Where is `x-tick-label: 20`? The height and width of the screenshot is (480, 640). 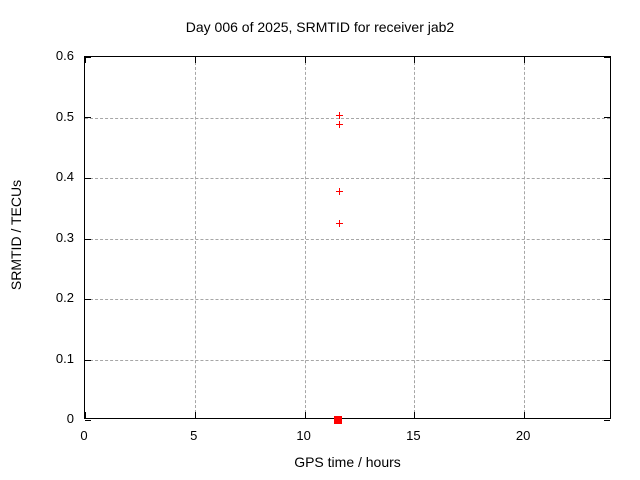
x-tick-label: 20 is located at coordinates (523, 435).